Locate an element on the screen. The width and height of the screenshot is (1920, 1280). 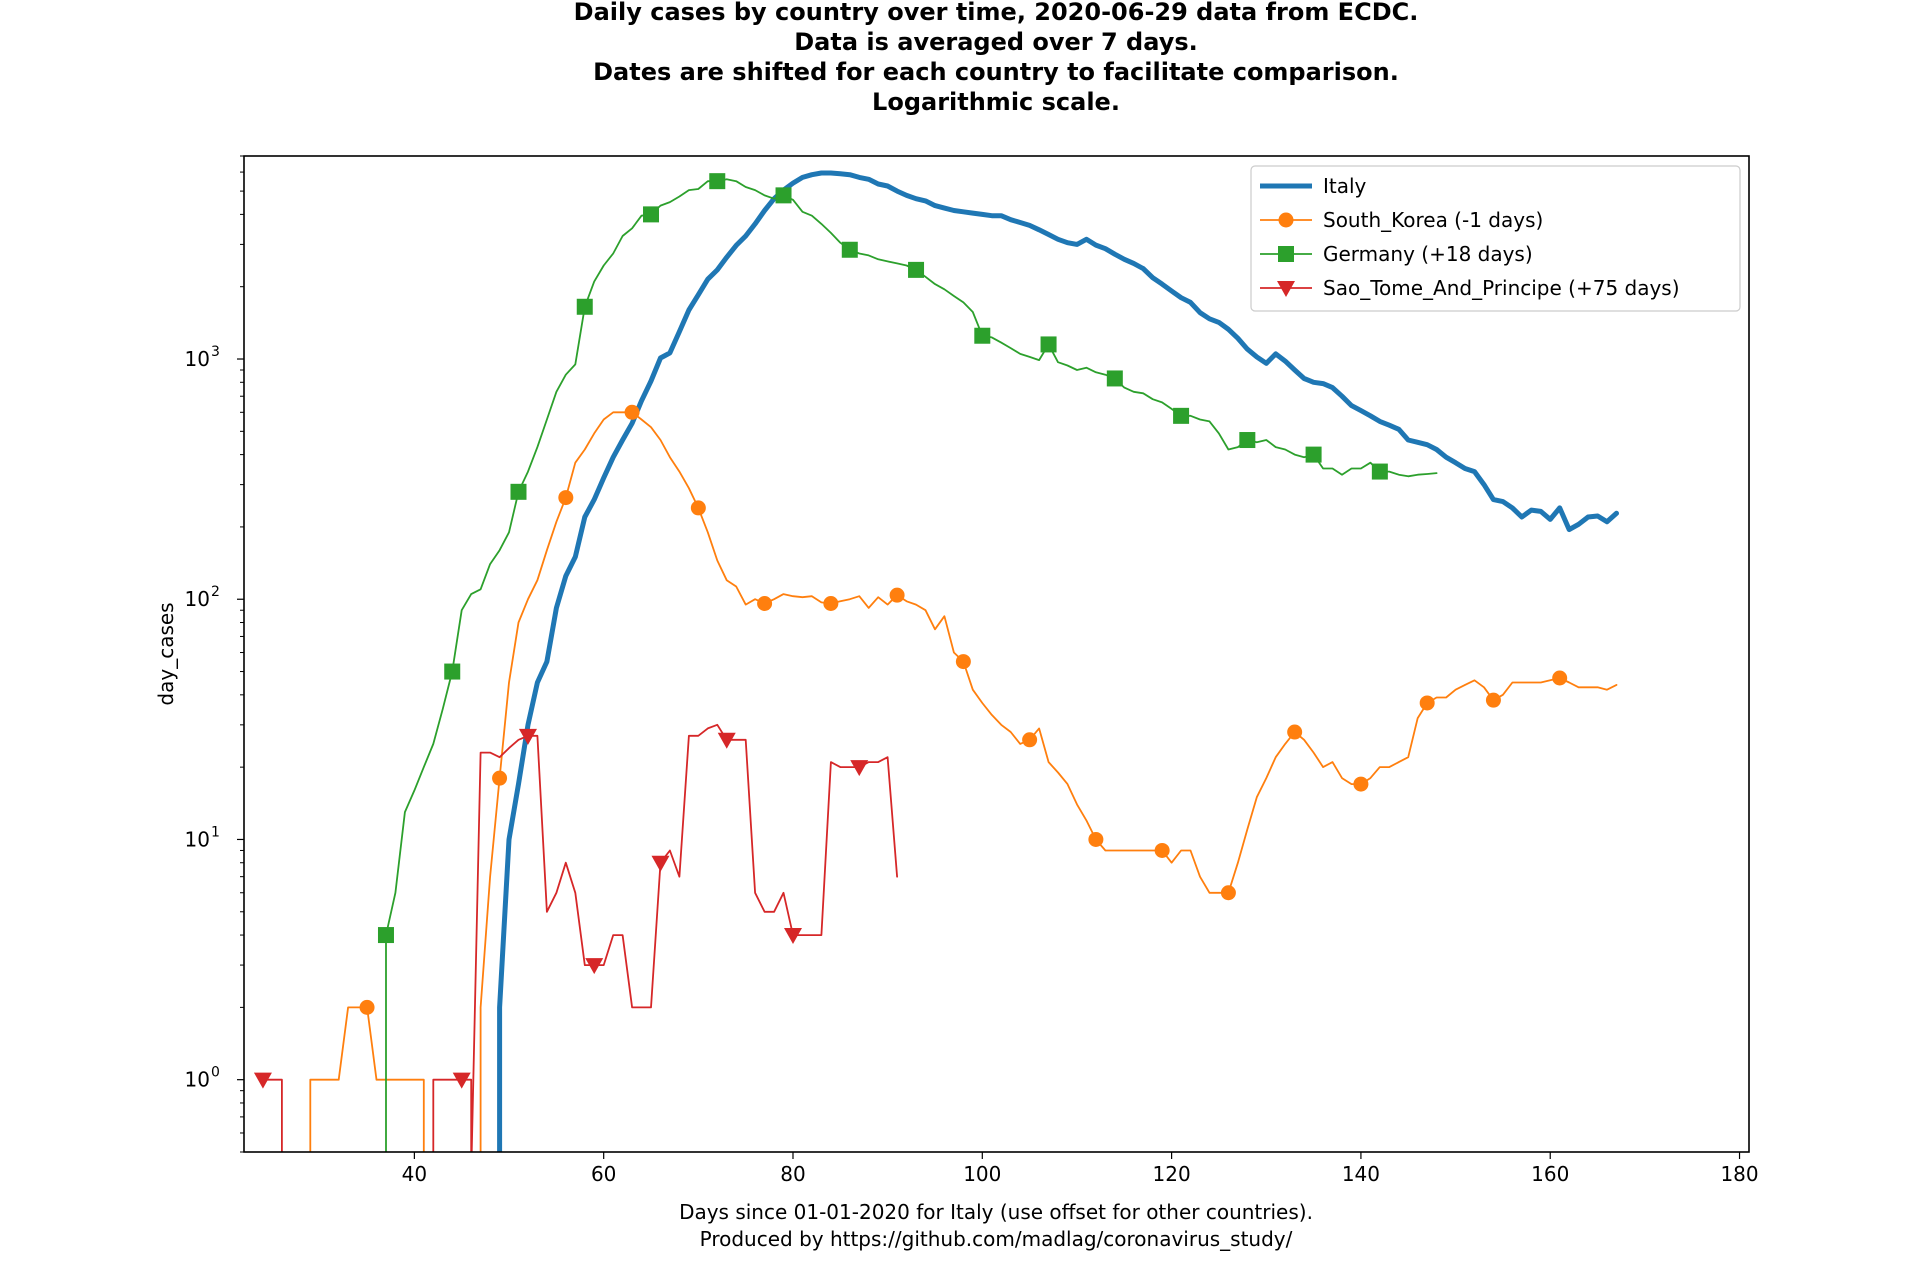
x-tick-label: 40 is located at coordinates (414, 1174).